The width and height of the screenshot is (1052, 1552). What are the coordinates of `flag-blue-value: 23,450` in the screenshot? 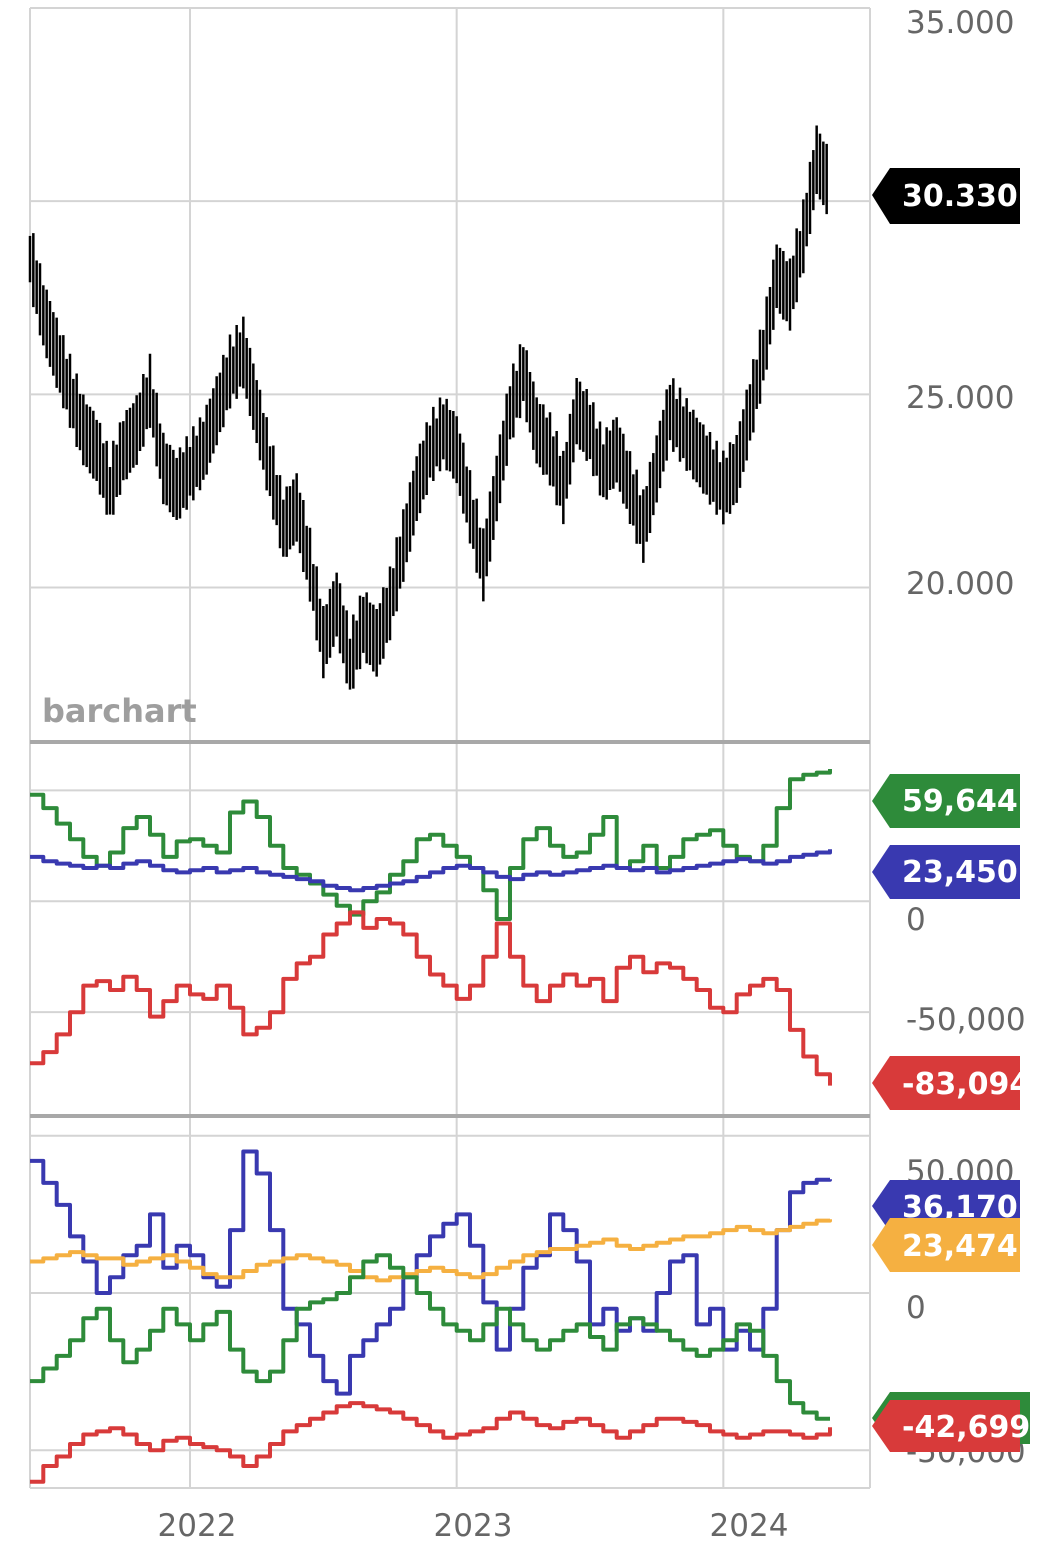 It's located at (960, 872).